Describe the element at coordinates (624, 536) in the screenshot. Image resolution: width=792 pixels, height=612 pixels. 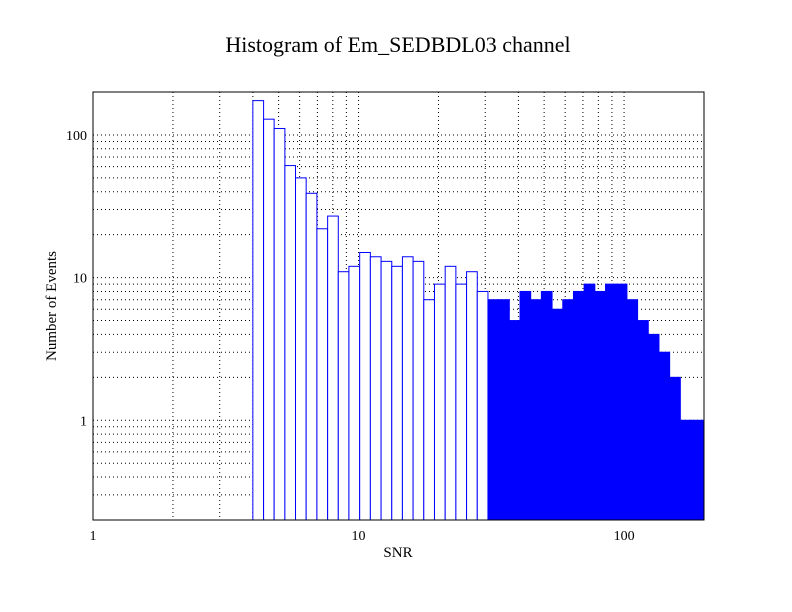
I see `x-tick-label: 100` at that location.